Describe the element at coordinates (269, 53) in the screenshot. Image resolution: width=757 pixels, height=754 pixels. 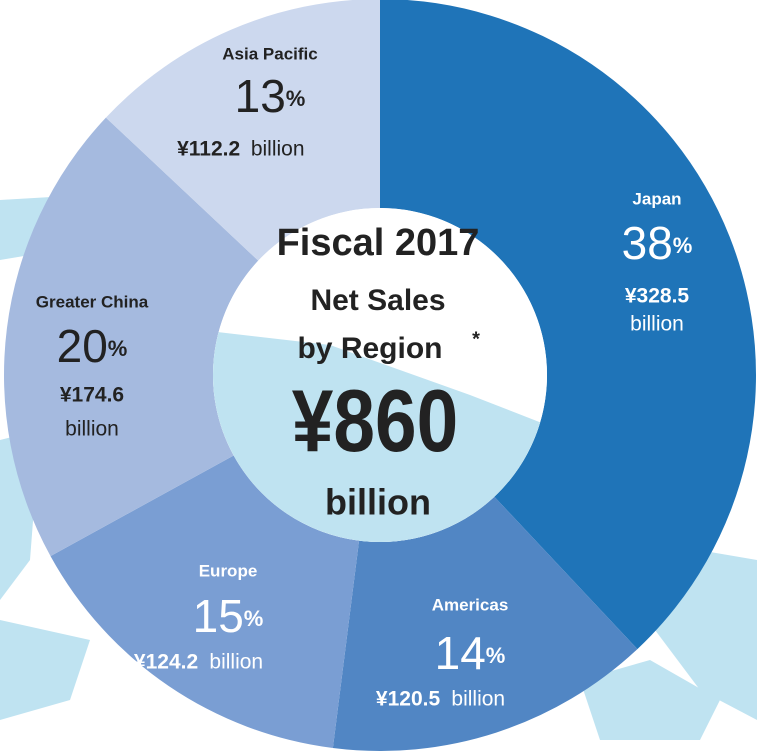
I see `slice-name: Asia Pacific` at that location.